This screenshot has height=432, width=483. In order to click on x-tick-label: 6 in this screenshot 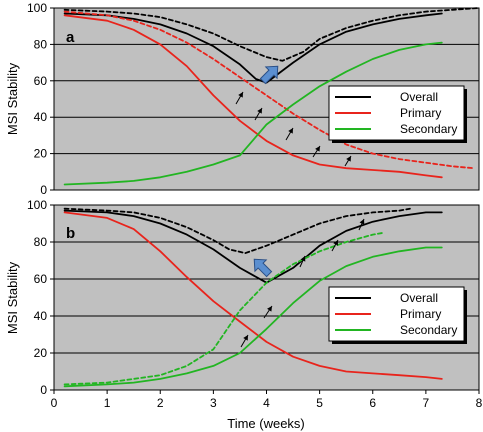, I will do `click(372, 403)`.